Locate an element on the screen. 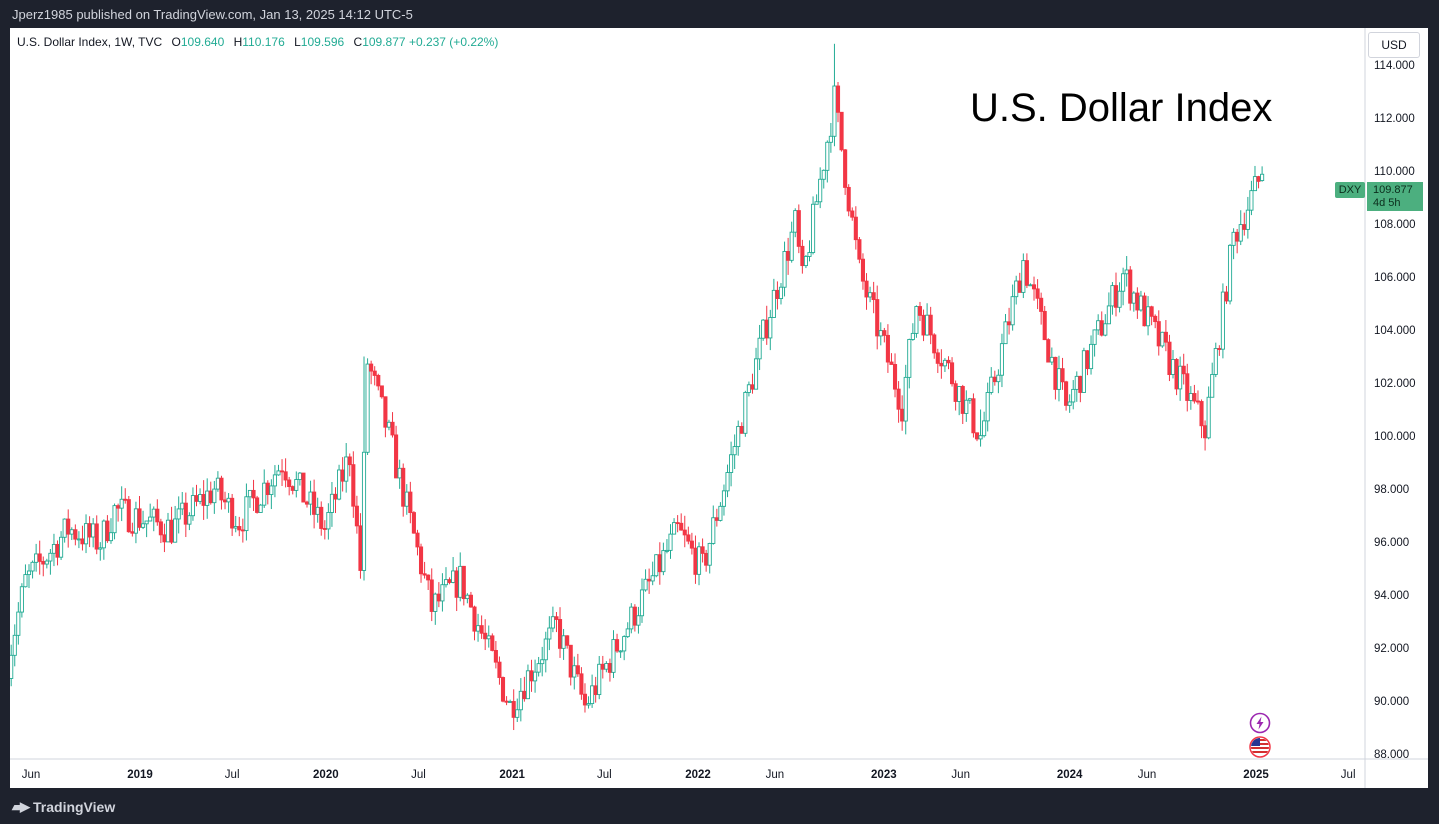 The image size is (1439, 824). time-tick-label: Jun is located at coordinates (960, 775).